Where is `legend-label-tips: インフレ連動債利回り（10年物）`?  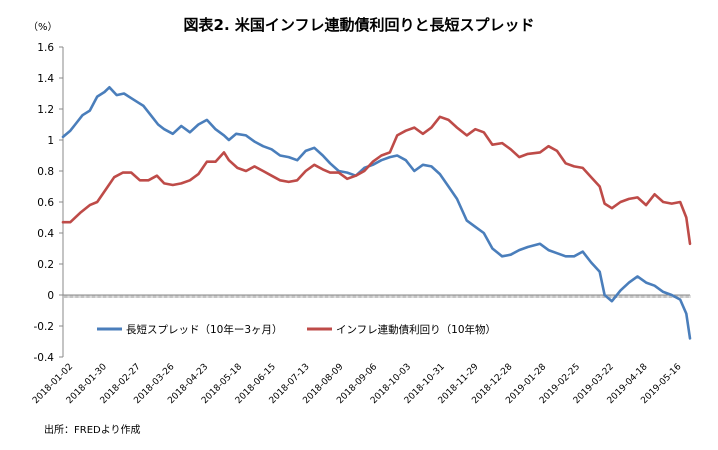
legend-label-tips: インフレ連動債利回り（10年物） is located at coordinates (416, 329).